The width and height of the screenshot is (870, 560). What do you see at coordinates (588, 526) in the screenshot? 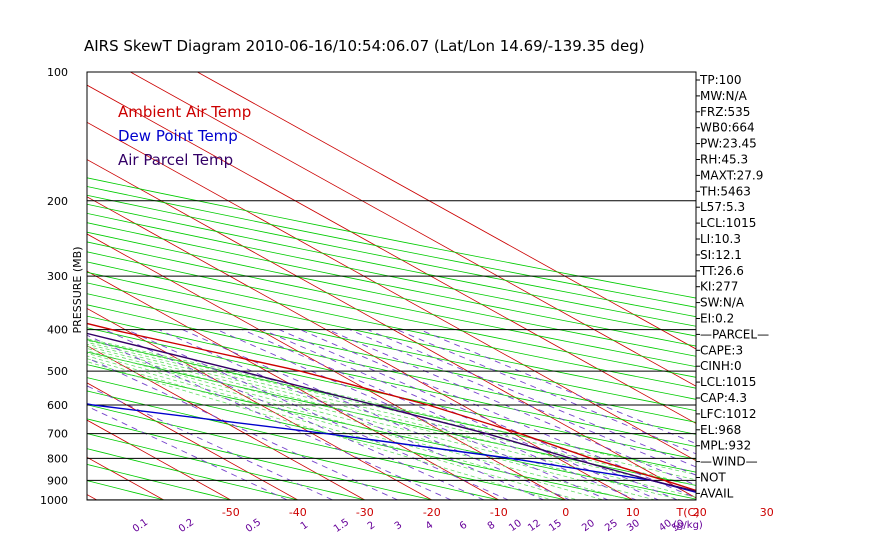
I see `mixing-ratio-label: 20` at bounding box center [588, 526].